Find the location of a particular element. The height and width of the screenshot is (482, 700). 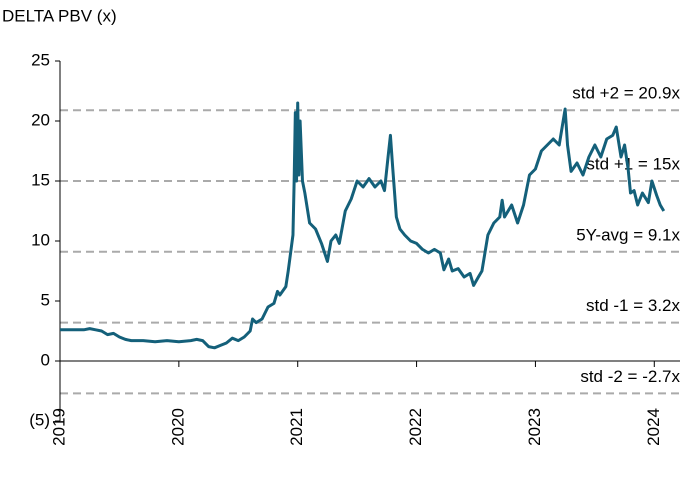

x-tick-label: 2024 is located at coordinates (653, 427).